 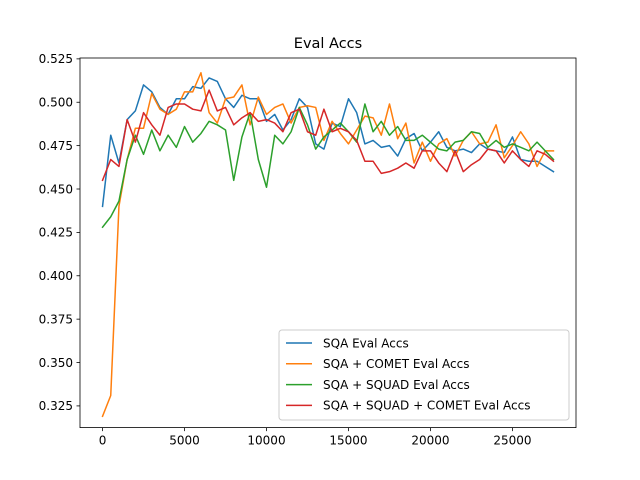 What do you see at coordinates (56, 319) in the screenshot?
I see `y-tick-label: 0.375` at bounding box center [56, 319].